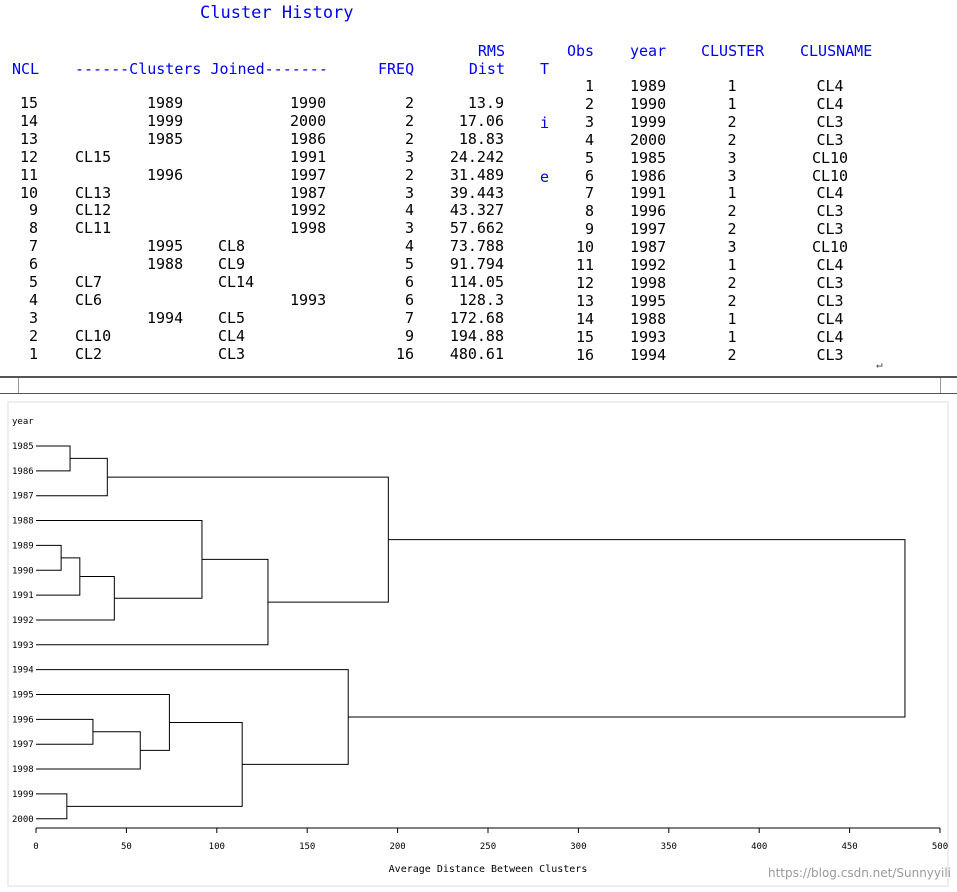  What do you see at coordinates (584, 318) in the screenshot?
I see `member-cell-obs: 14` at bounding box center [584, 318].